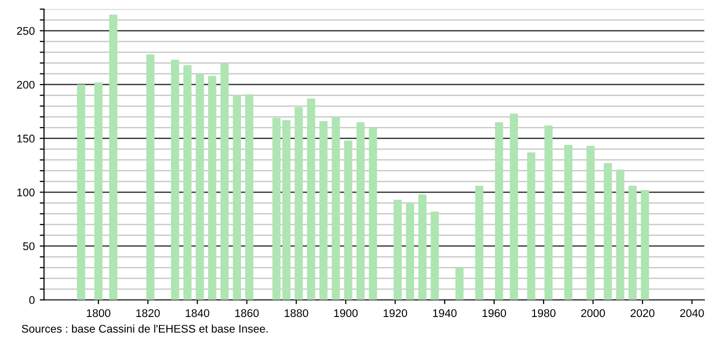 This screenshot has height=340, width=710. Describe the element at coordinates (32, 300) in the screenshot. I see `y-tick-label: 0` at that location.